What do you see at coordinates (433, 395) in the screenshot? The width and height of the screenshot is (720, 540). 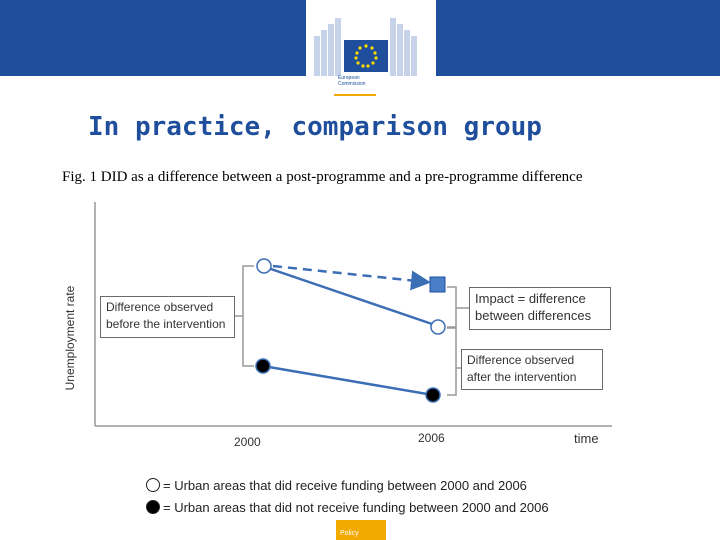 I see `control-2006-point` at bounding box center [433, 395].